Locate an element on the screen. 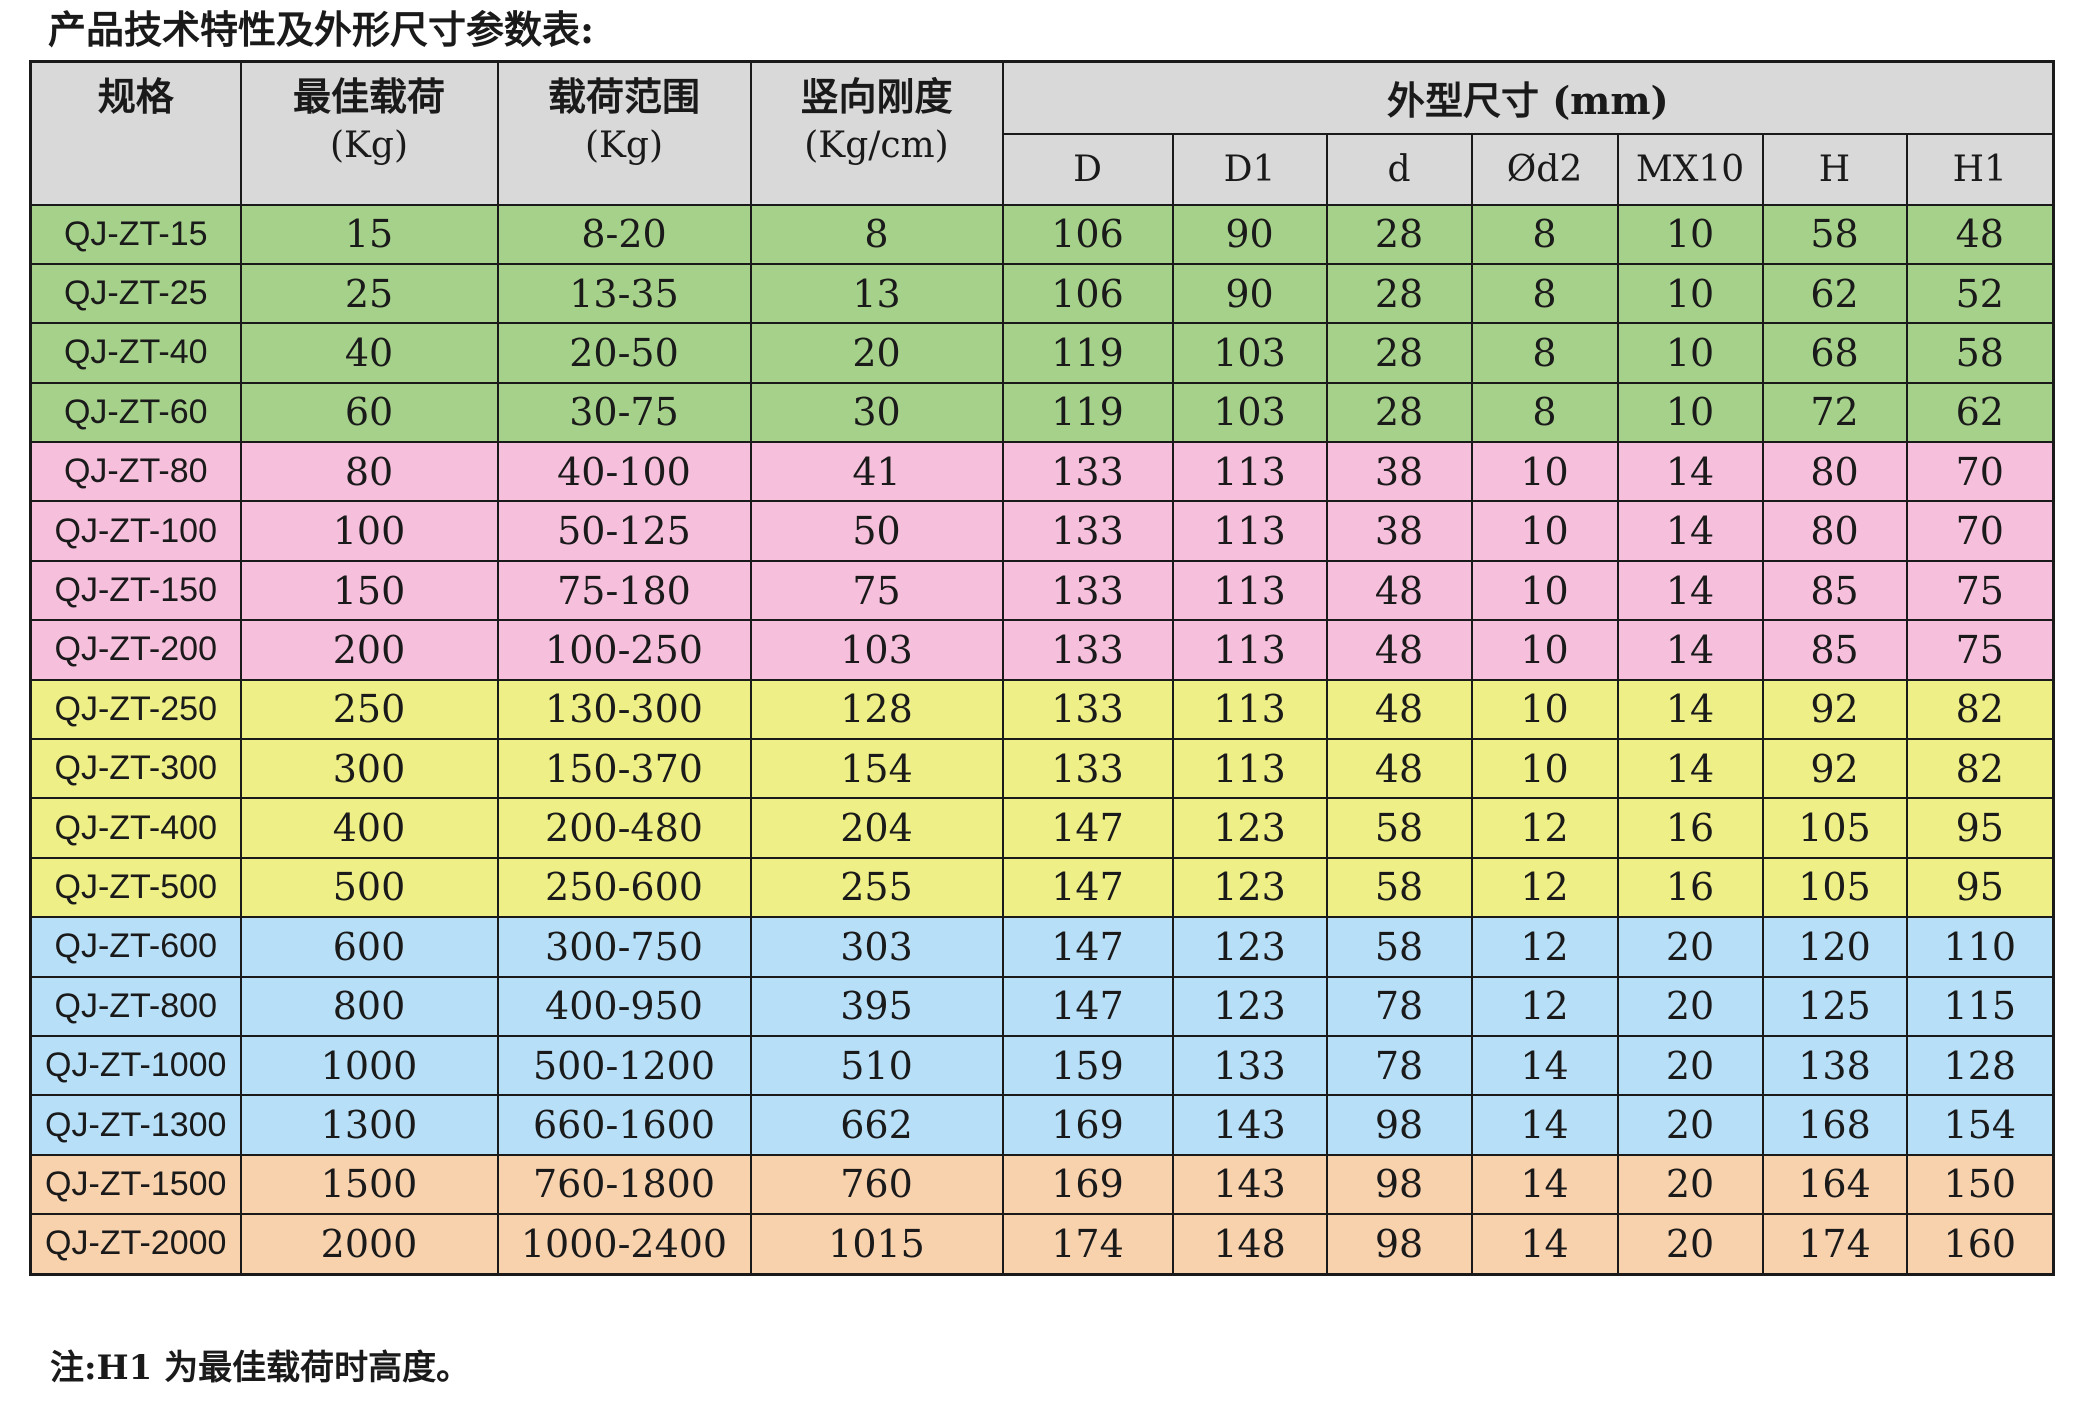 Image resolution: width=2077 pixels, height=1405 pixels. cell-best-load: 1500 is located at coordinates (369, 1184).